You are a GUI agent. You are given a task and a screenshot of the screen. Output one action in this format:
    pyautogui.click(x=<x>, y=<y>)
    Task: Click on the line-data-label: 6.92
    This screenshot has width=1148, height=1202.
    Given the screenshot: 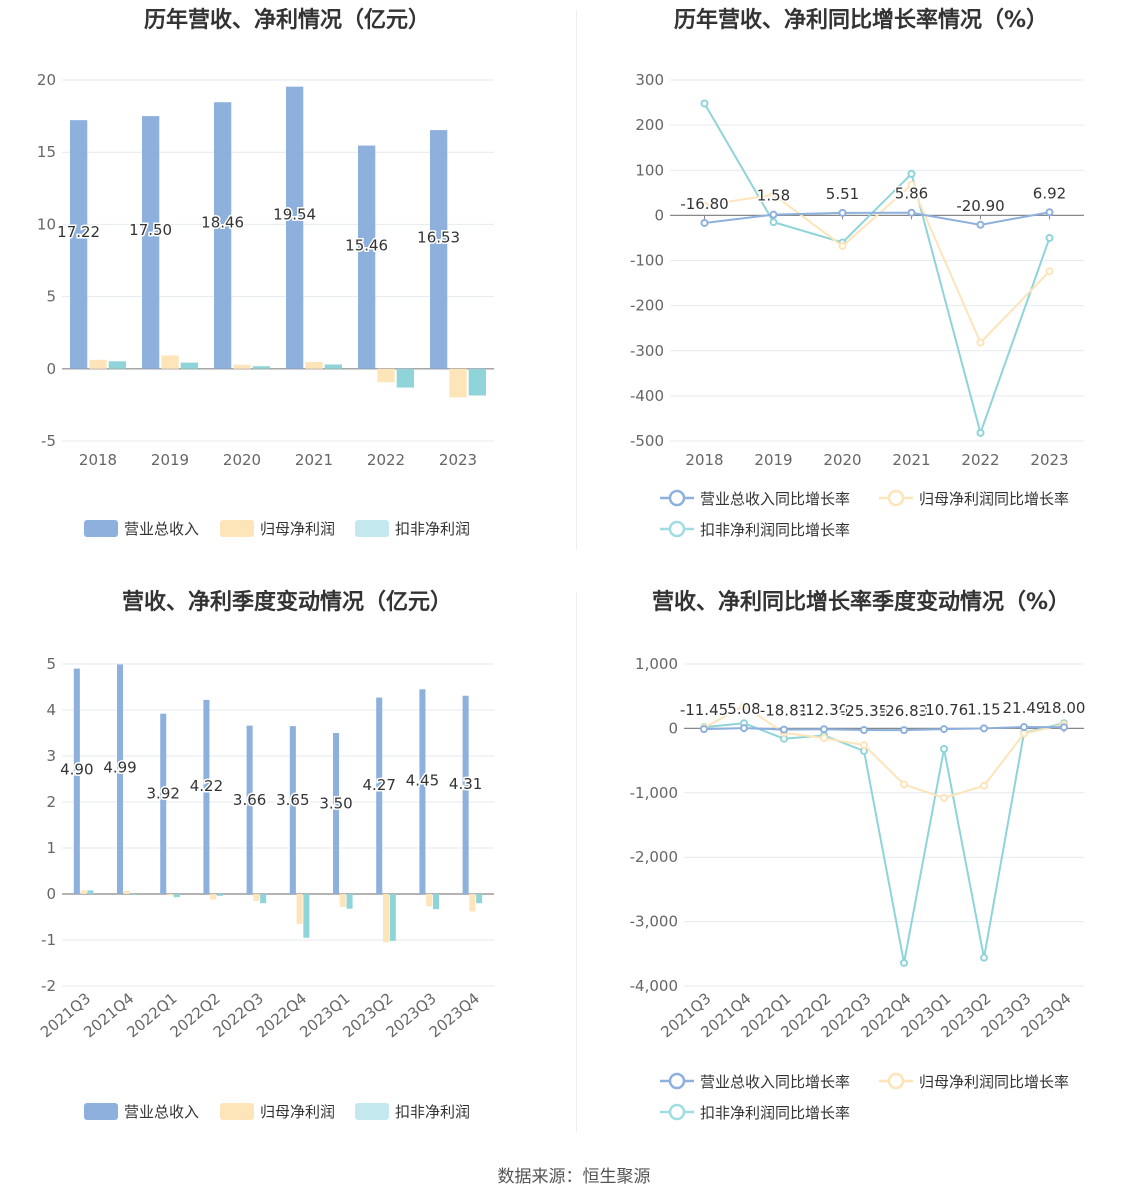 What is the action you would take?
    pyautogui.click(x=1049, y=193)
    